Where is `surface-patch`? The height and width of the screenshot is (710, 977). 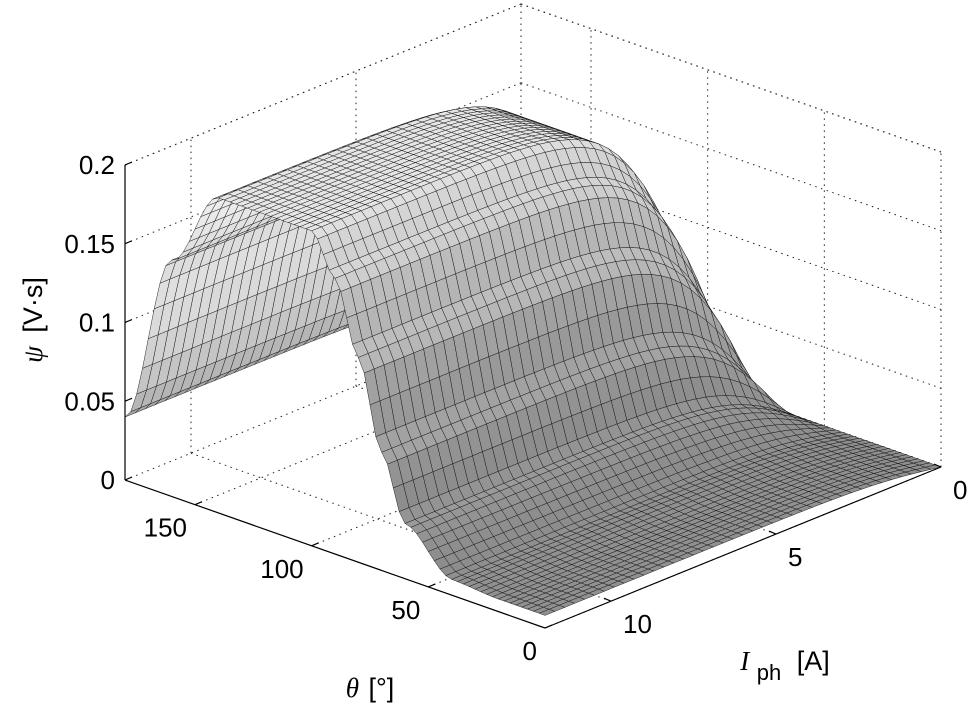 surface-patch is located at coordinates (547, 612).